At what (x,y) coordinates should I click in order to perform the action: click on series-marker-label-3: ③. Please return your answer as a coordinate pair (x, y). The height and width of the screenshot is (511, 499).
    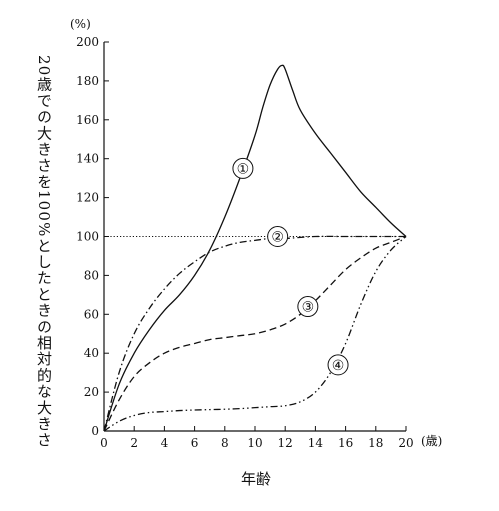
    Looking at the image, I should click on (308, 308).